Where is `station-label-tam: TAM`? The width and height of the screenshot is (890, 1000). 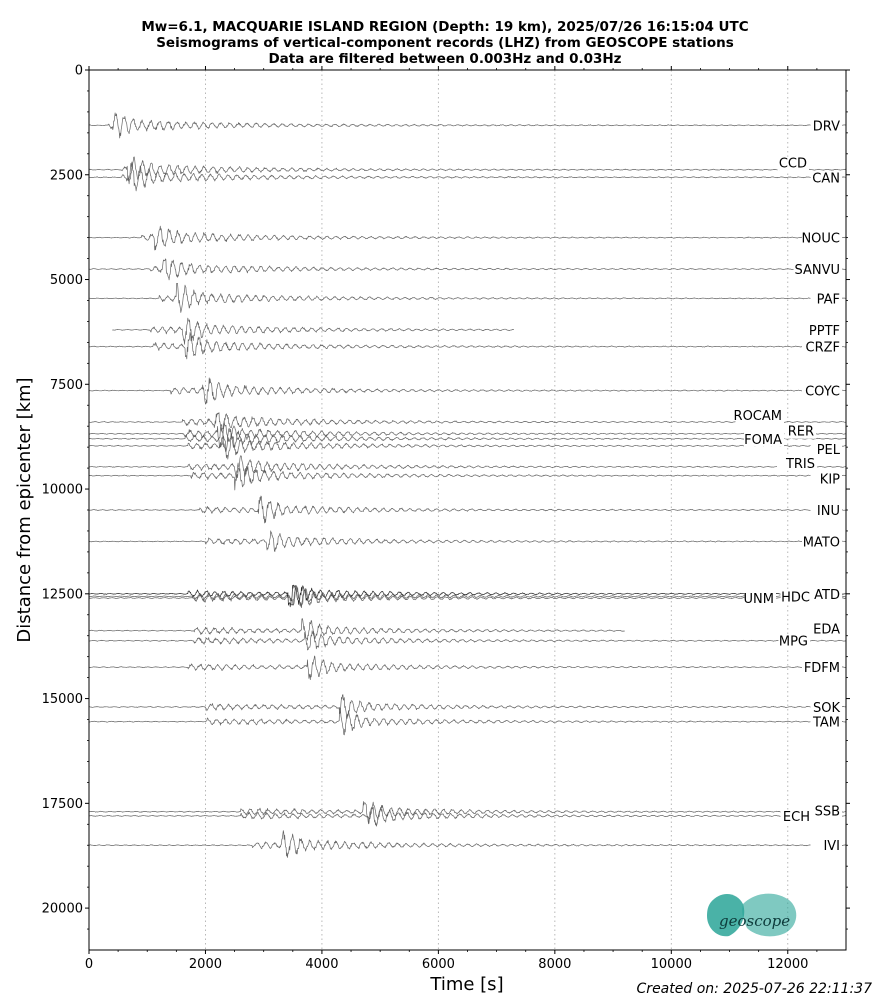 station-label-tam: TAM is located at coordinates (826, 723).